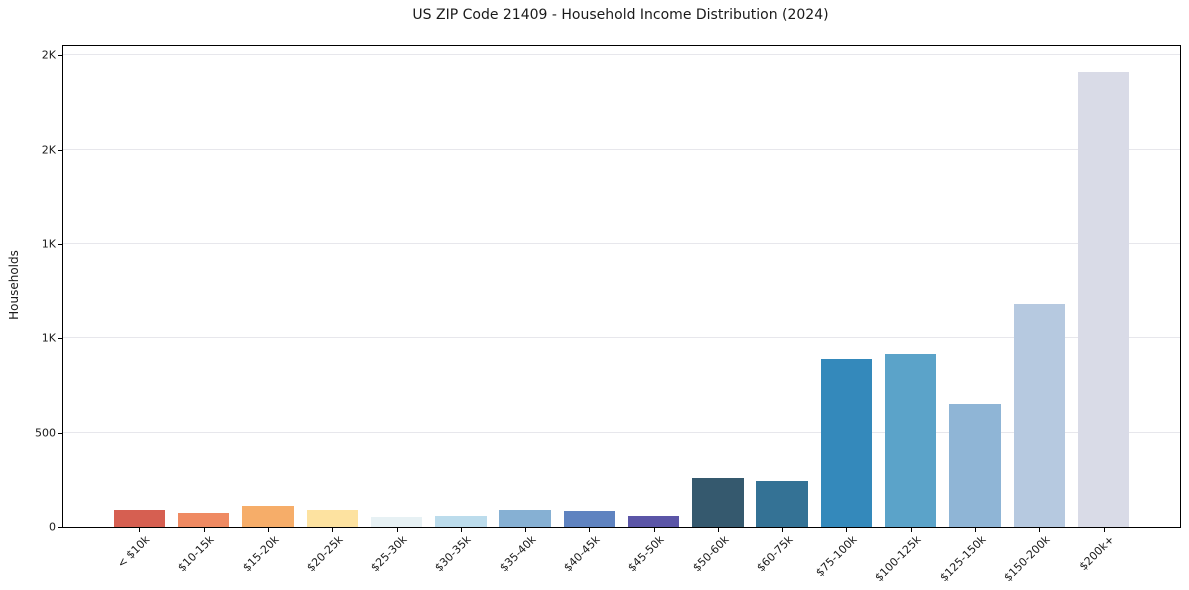 Image resolution: width=1189 pixels, height=590 pixels. What do you see at coordinates (325, 554) in the screenshot?
I see `x-tick-label: $20-25k` at bounding box center [325, 554].